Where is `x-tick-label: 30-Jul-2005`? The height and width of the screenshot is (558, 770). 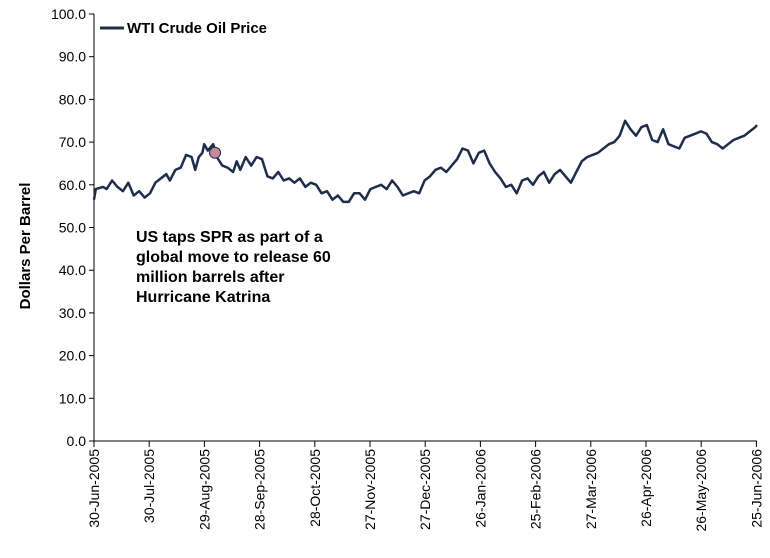
x-tick-label: 30-Jul-2005 is located at coordinates (149, 486).